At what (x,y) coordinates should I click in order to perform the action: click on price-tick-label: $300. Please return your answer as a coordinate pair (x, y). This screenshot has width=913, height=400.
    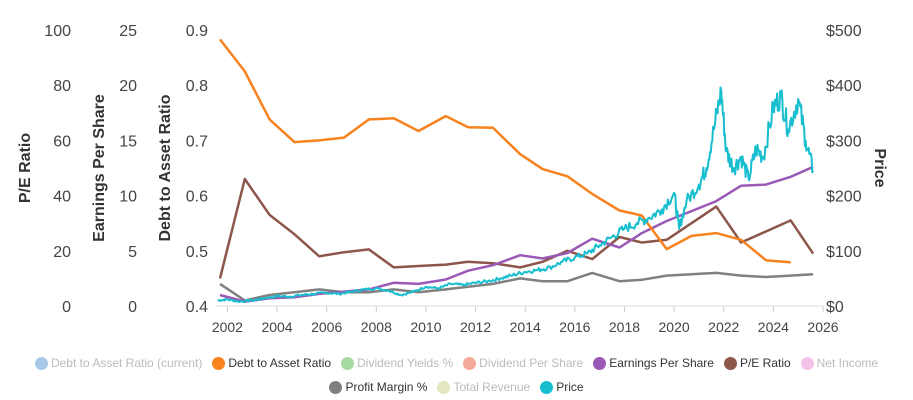
    Looking at the image, I should click on (844, 141).